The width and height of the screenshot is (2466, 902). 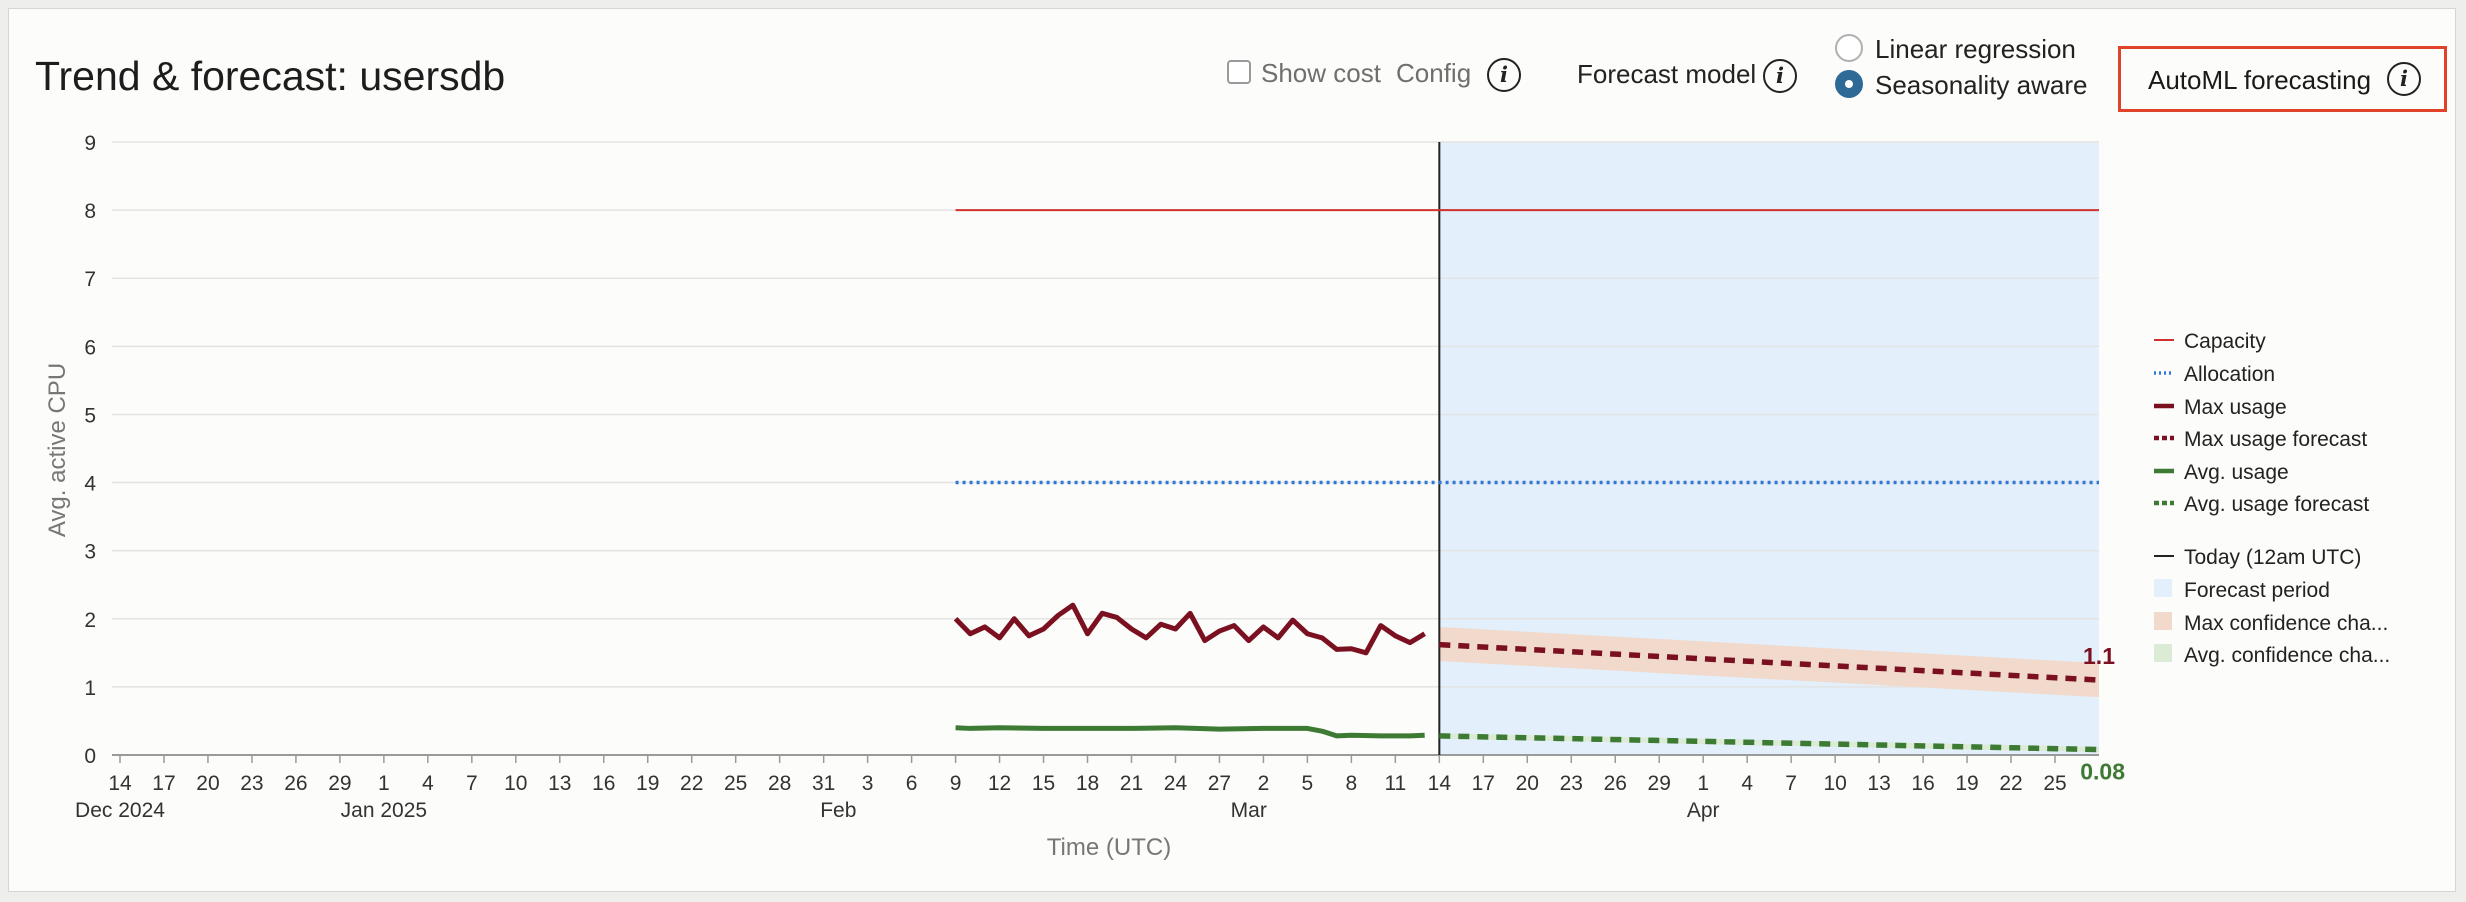 What do you see at coordinates (1249, 810) in the screenshot?
I see `x-month-label: Mar` at bounding box center [1249, 810].